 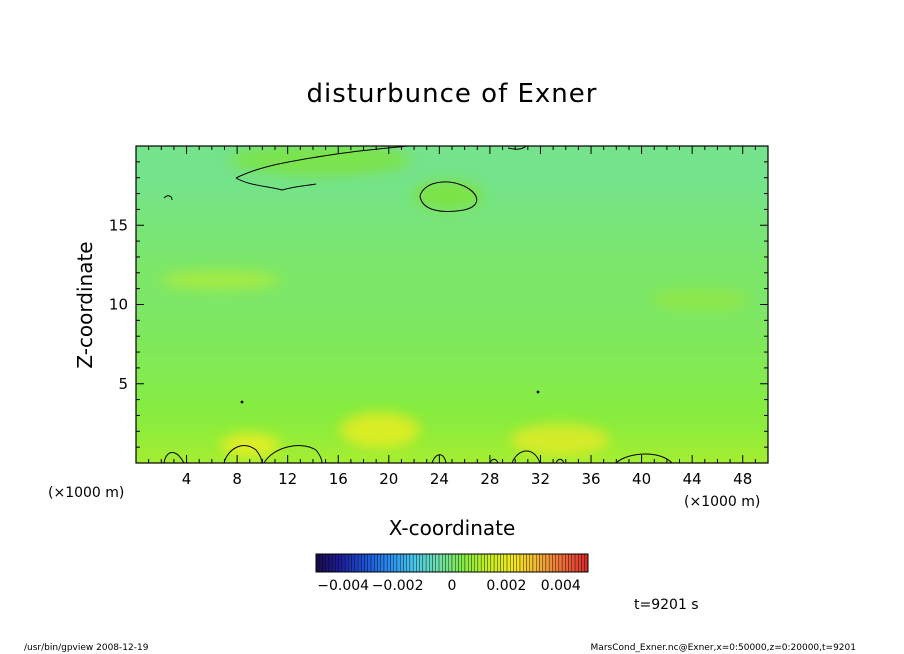 I want to click on x-tick-label: 20, so click(x=388, y=479).